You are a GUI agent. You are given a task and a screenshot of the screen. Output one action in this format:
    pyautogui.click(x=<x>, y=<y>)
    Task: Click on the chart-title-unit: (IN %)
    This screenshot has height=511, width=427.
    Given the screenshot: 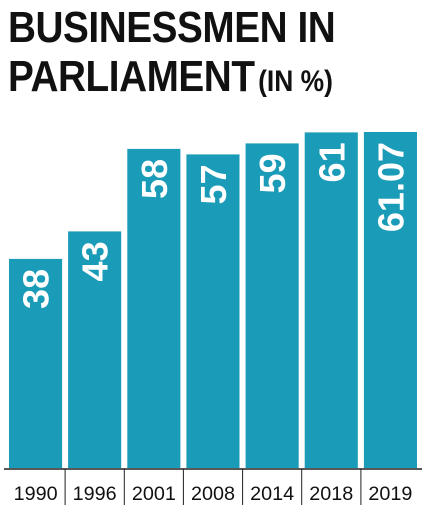 What is the action you would take?
    pyautogui.click(x=295, y=81)
    